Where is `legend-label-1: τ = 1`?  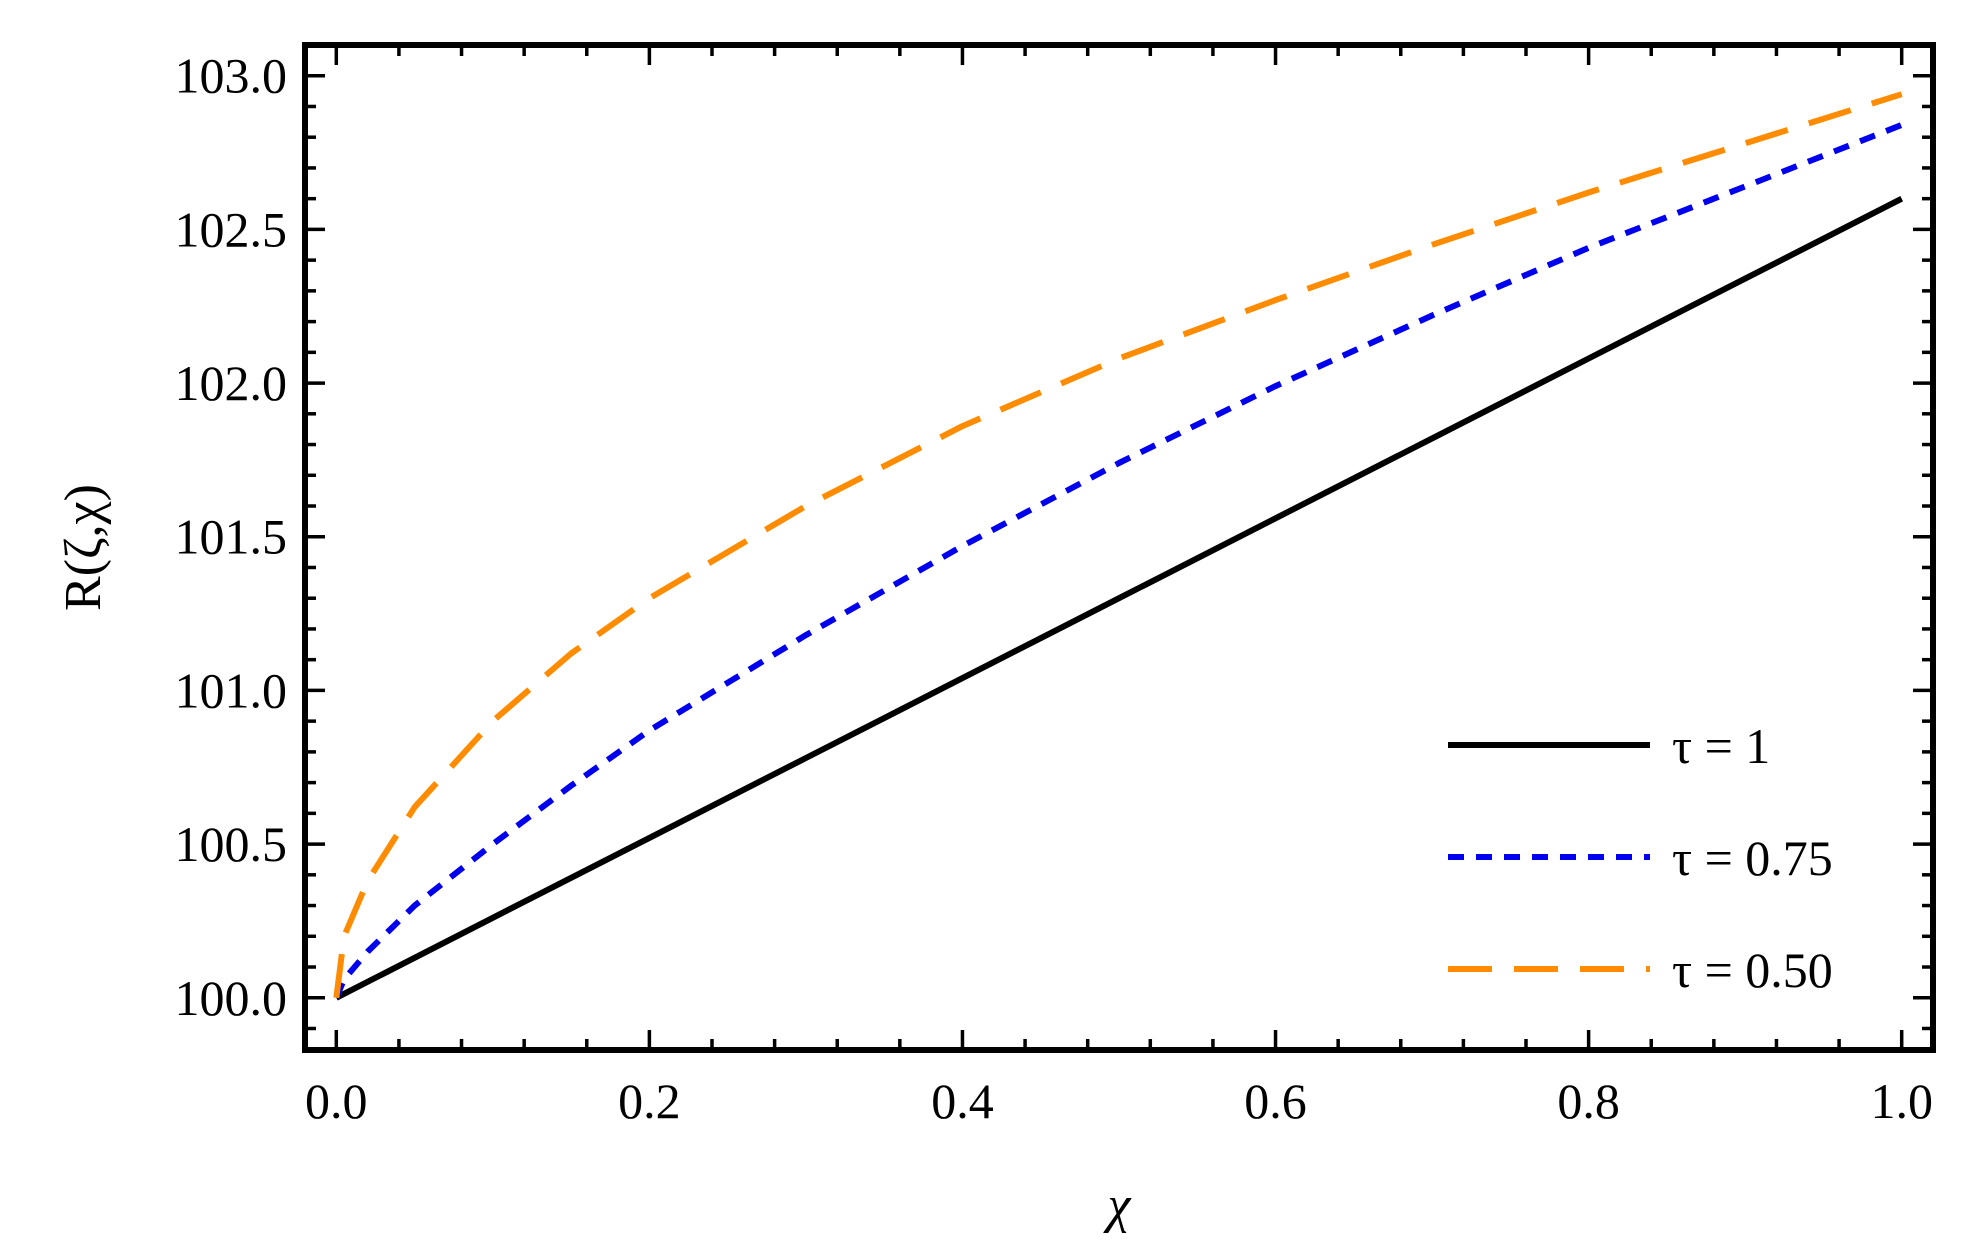 legend-label-1: τ = 1 is located at coordinates (1721, 746).